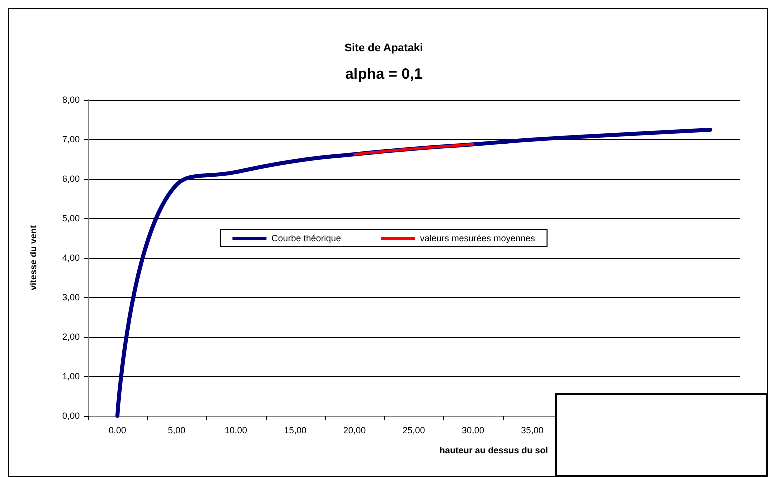  What do you see at coordinates (384, 74) in the screenshot?
I see `chart-subtitle: alpha = 0,1` at bounding box center [384, 74].